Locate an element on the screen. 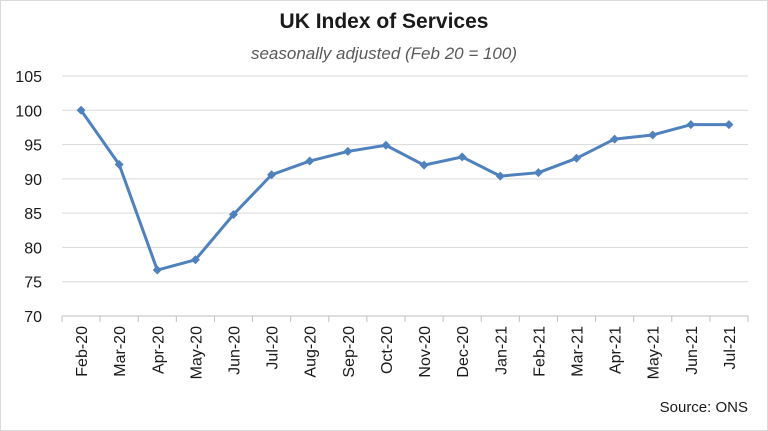  x-tick-label: Oct-20 is located at coordinates (387, 350).